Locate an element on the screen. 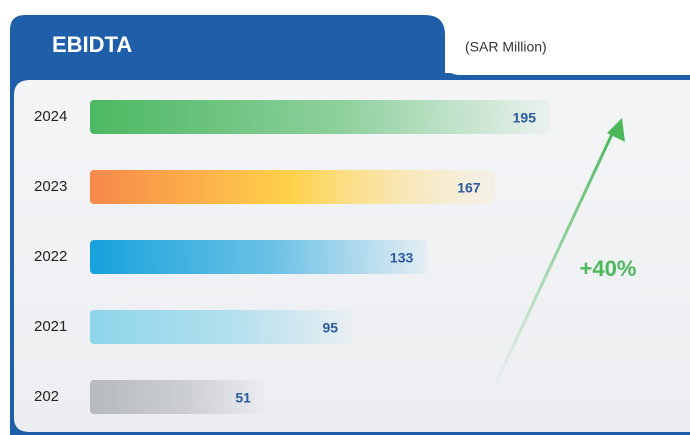 The width and height of the screenshot is (690, 435). category-label: 2021 is located at coordinates (50, 326).